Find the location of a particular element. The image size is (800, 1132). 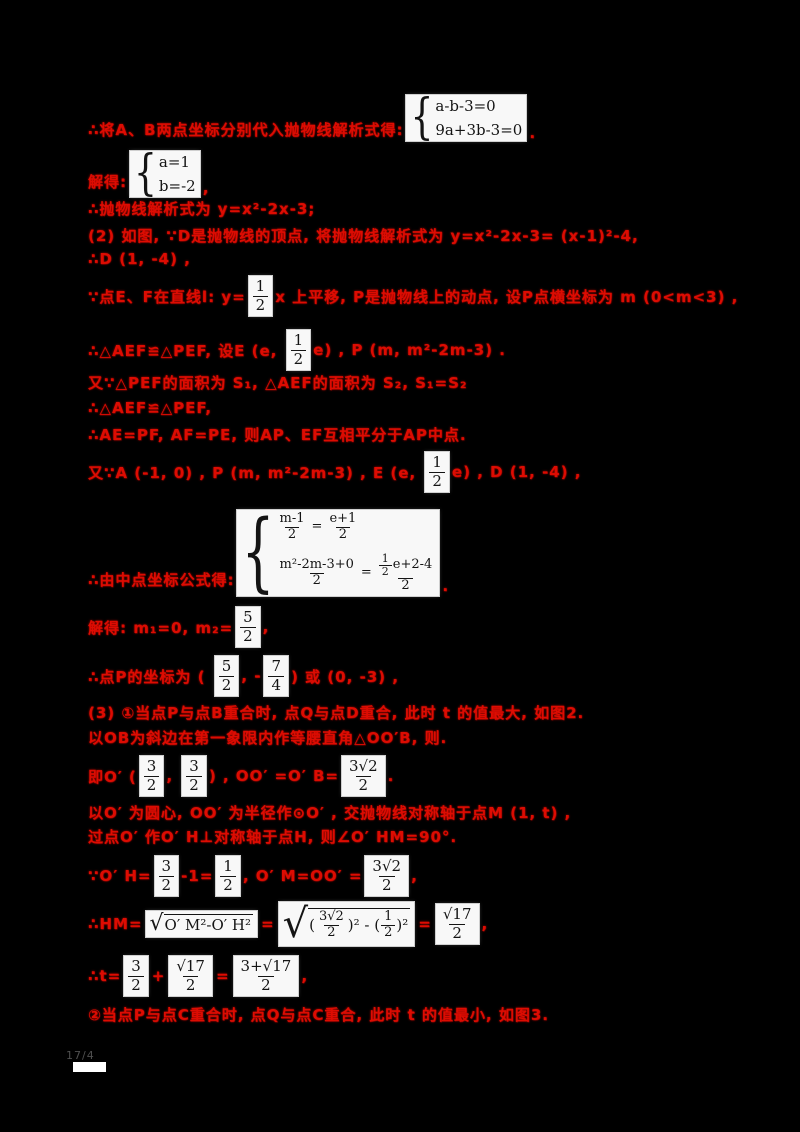

sqrt-icon: √ is located at coordinates (295, 924).